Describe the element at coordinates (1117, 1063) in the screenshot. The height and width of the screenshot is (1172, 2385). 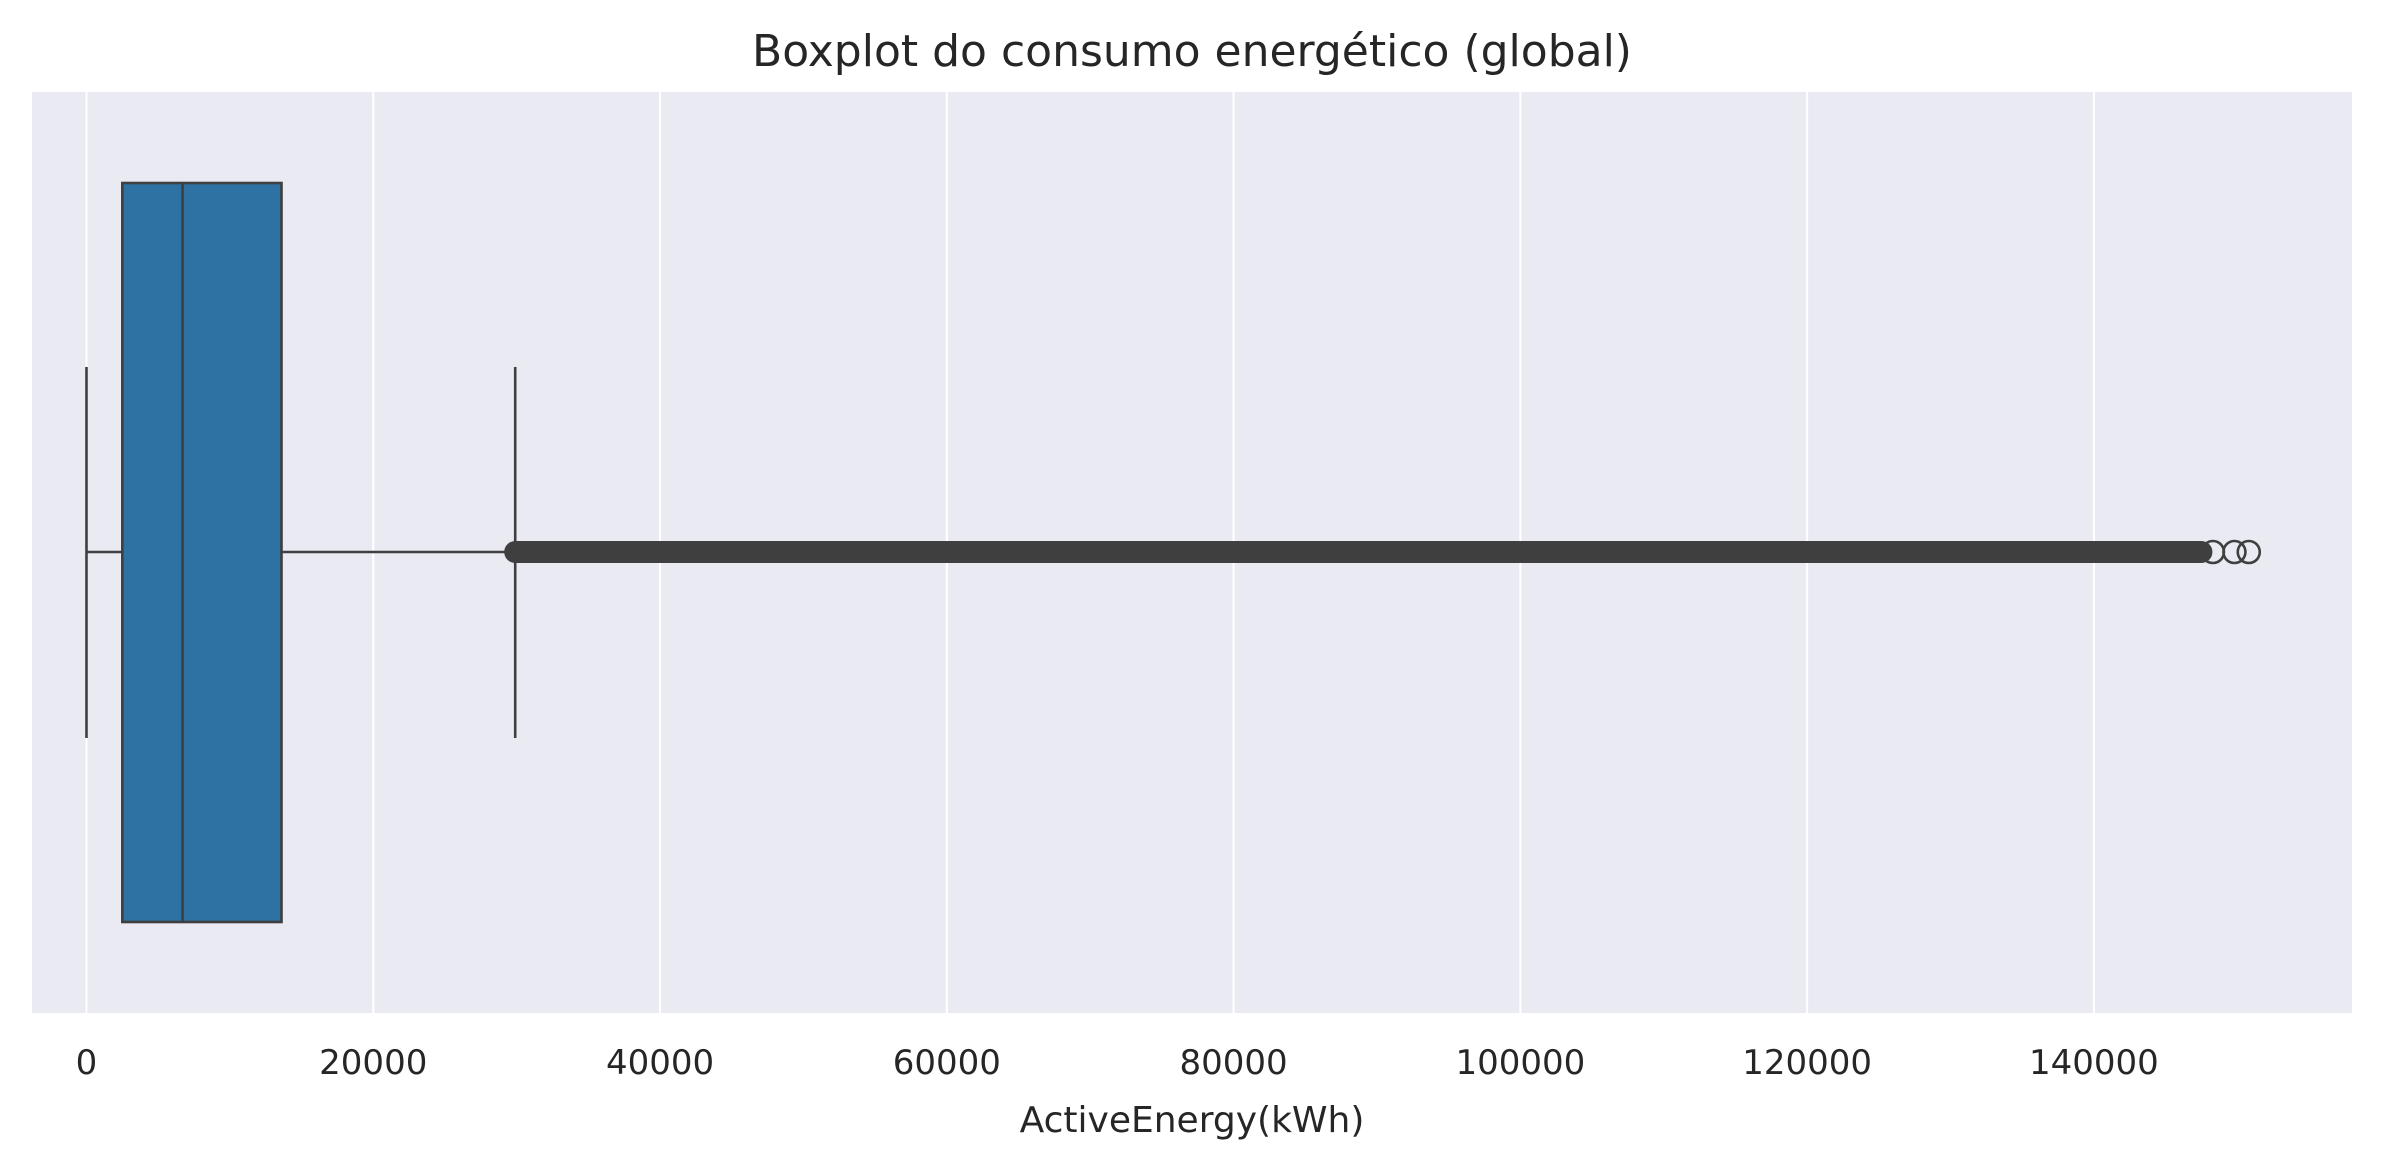
I see `x-axis-ticks: 0 20000 40000 60000 80000 100000 120000 140000` at that location.